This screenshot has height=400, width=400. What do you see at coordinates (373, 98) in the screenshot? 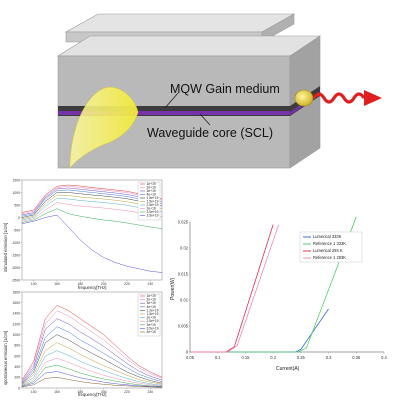
I see `output-arrow-head` at bounding box center [373, 98].